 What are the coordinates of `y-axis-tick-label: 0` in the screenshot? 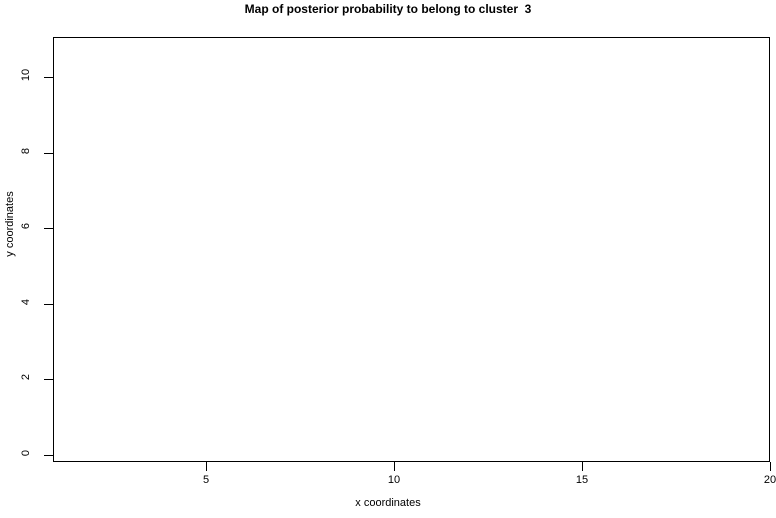 It's located at (26, 453).